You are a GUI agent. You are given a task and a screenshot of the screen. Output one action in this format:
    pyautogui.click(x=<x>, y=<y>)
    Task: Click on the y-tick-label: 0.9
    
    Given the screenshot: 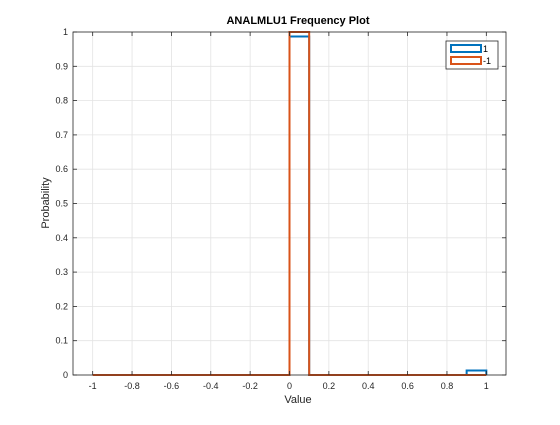 What is the action you would take?
    pyautogui.click(x=61, y=66)
    